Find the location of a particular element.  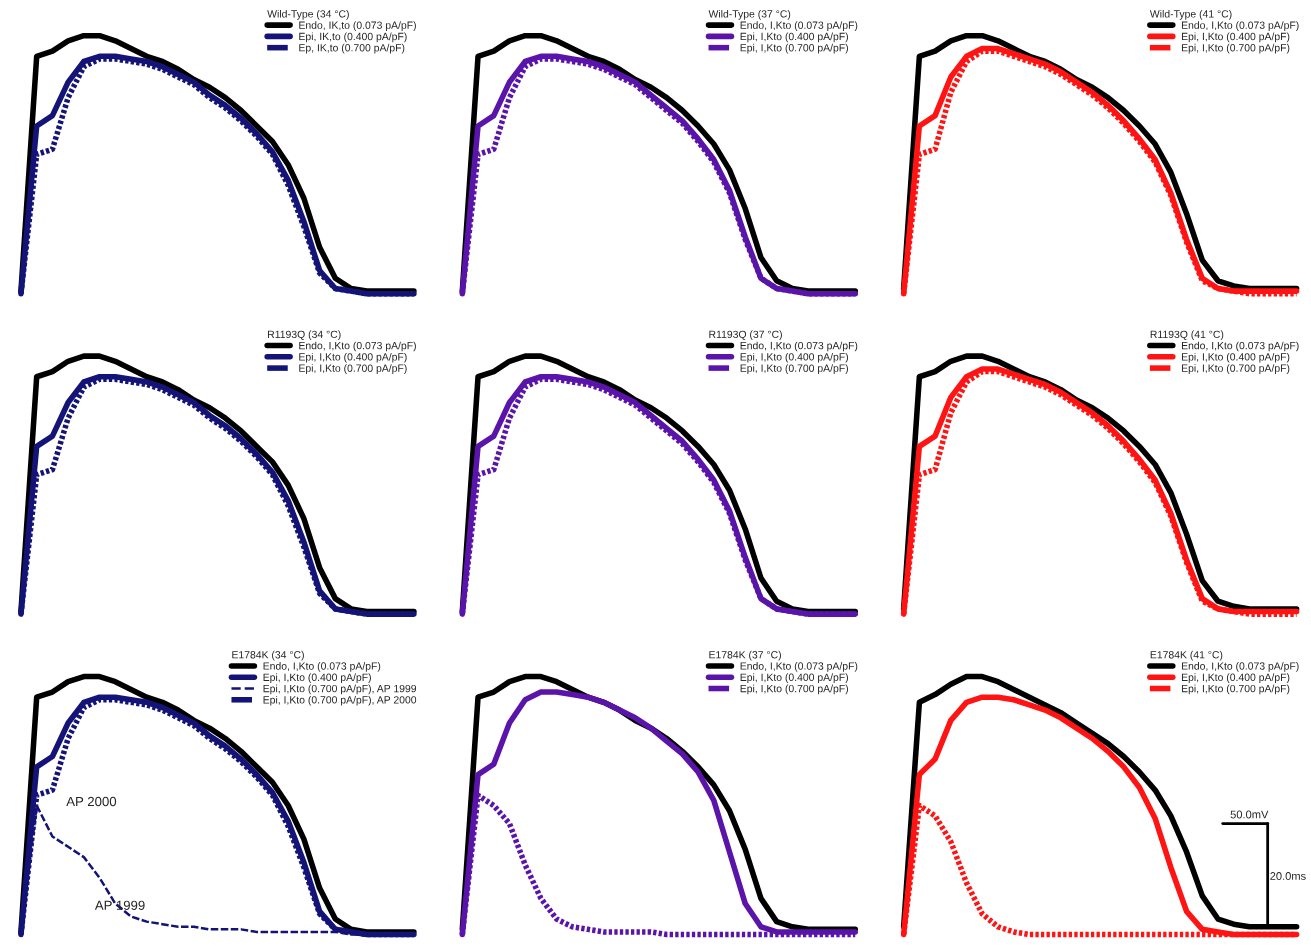

legend-title: E1784K (37 °C) is located at coordinates (745, 655).